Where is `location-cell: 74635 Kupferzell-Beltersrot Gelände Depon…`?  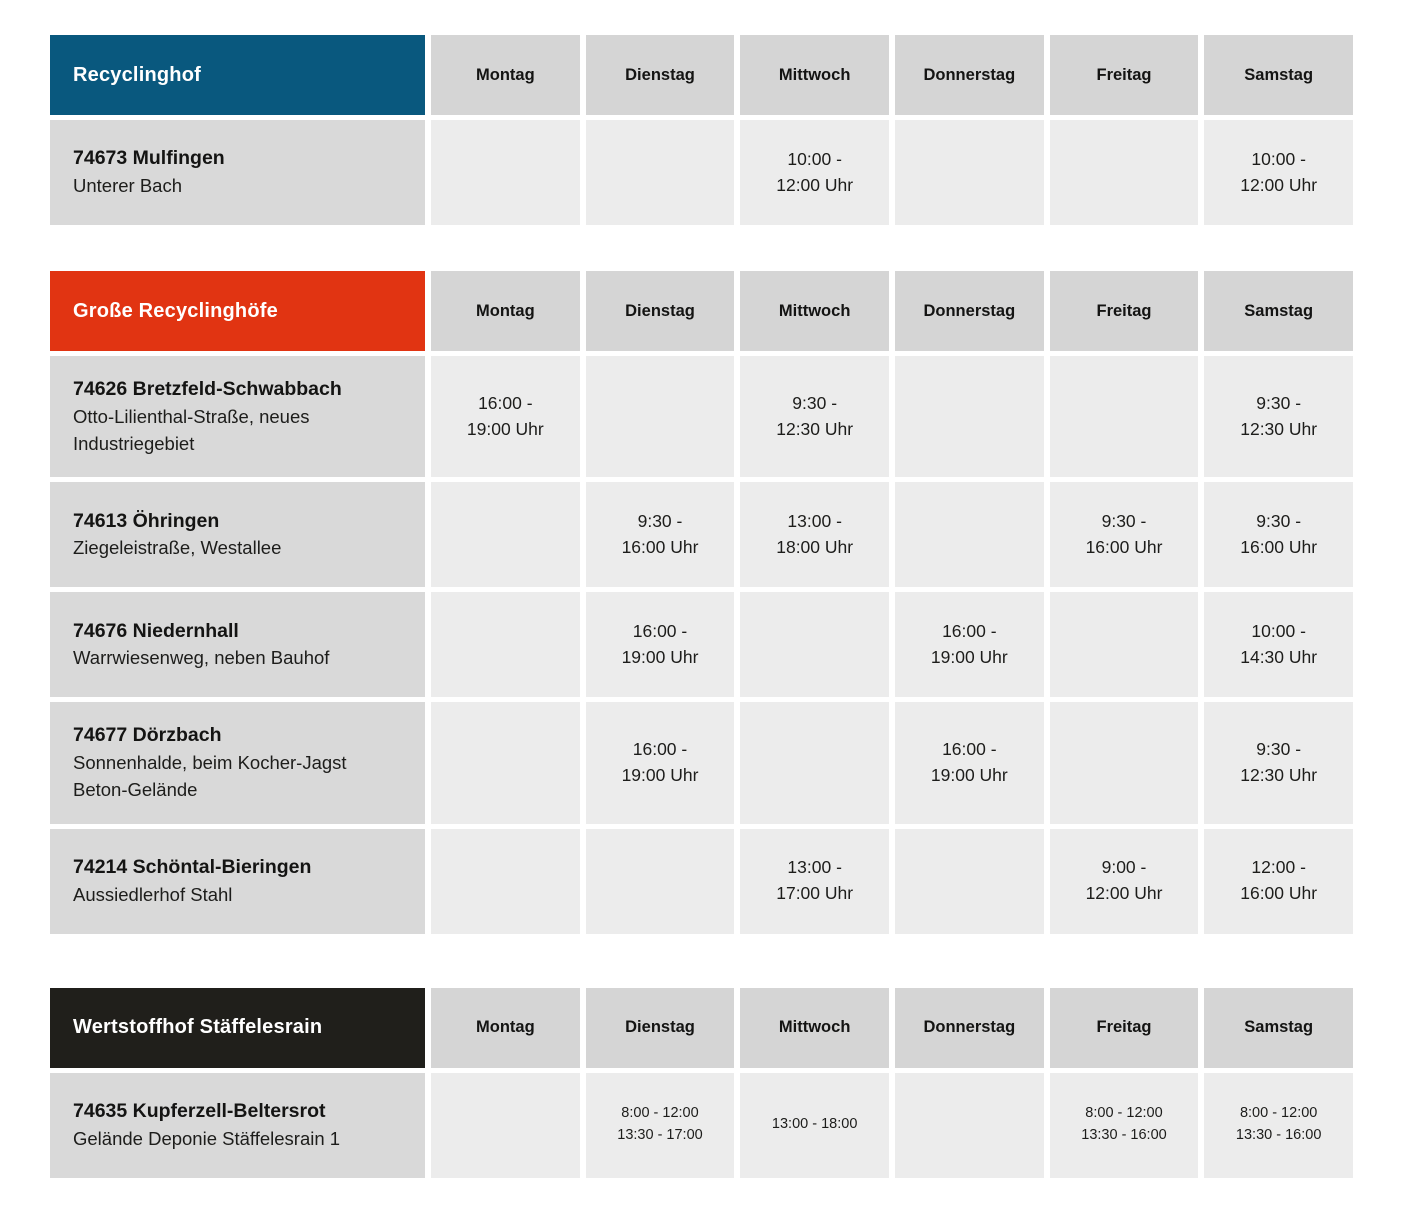 location-cell: 74635 Kupferzell-Beltersrot Gelände Depon… is located at coordinates (237, 1125).